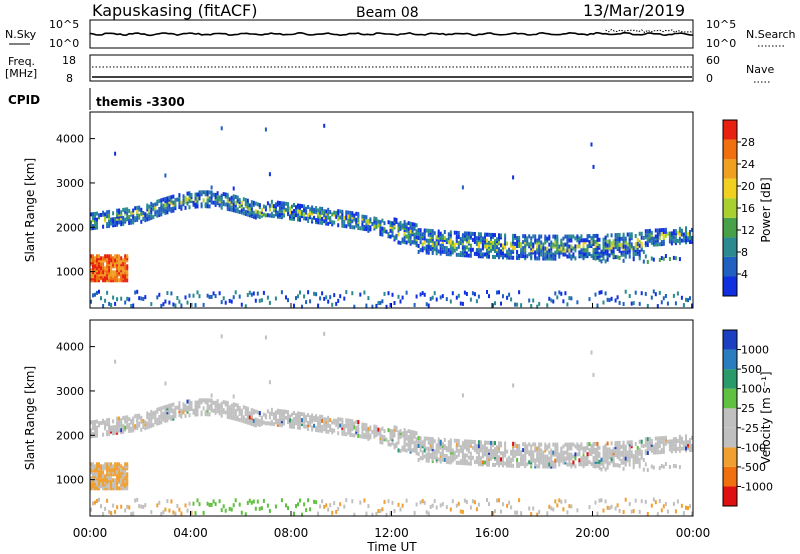  Describe the element at coordinates (387, 13) in the screenshot. I see `beam-label: Beam 08` at that location.